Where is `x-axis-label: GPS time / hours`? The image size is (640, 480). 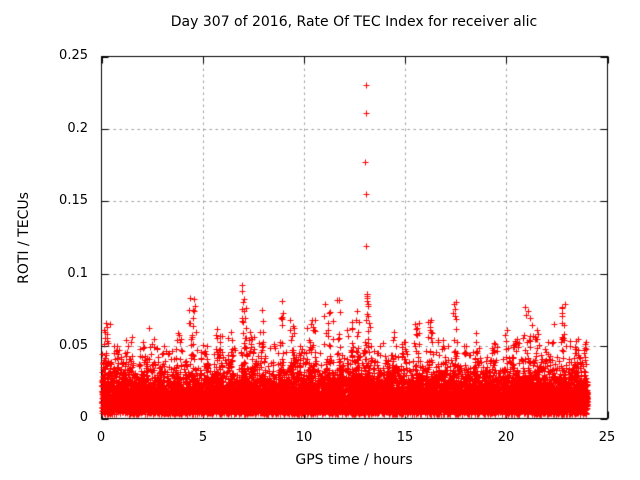
x-axis-label: GPS time / hours is located at coordinates (354, 460).